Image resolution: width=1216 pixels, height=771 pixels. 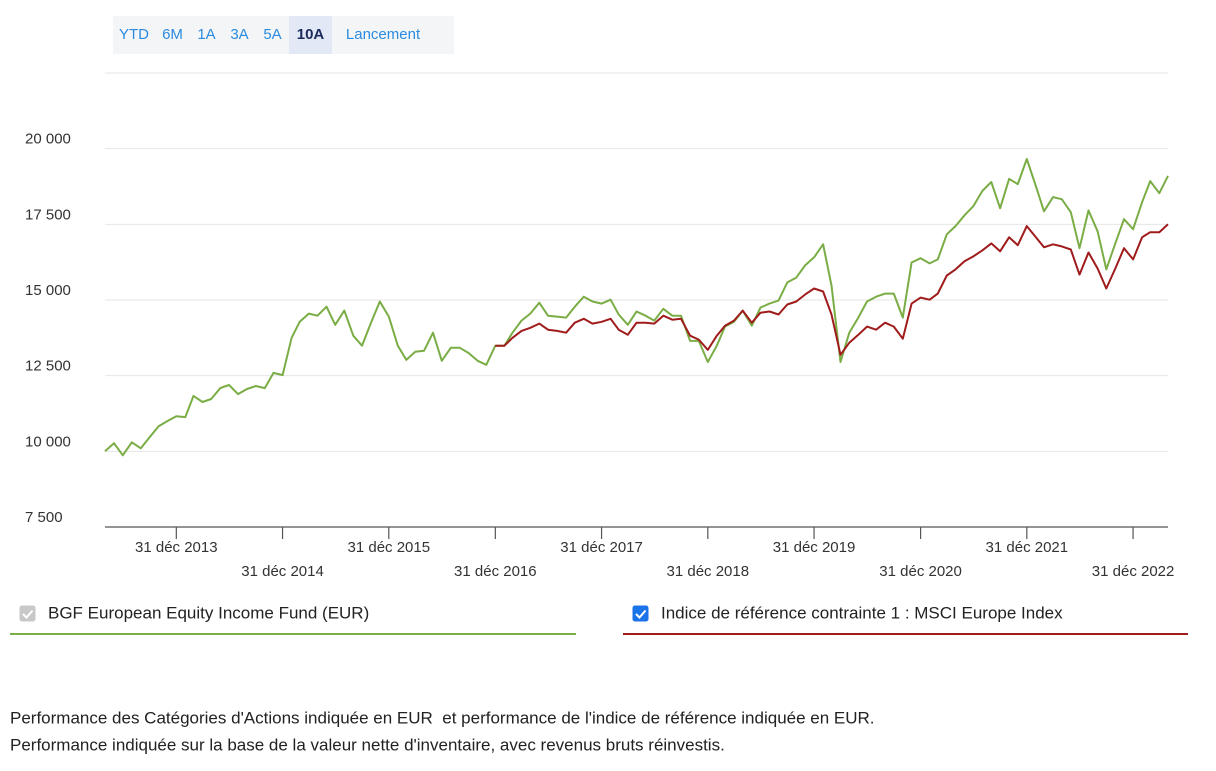 I want to click on range-button-label: 1A, so click(x=206, y=34).